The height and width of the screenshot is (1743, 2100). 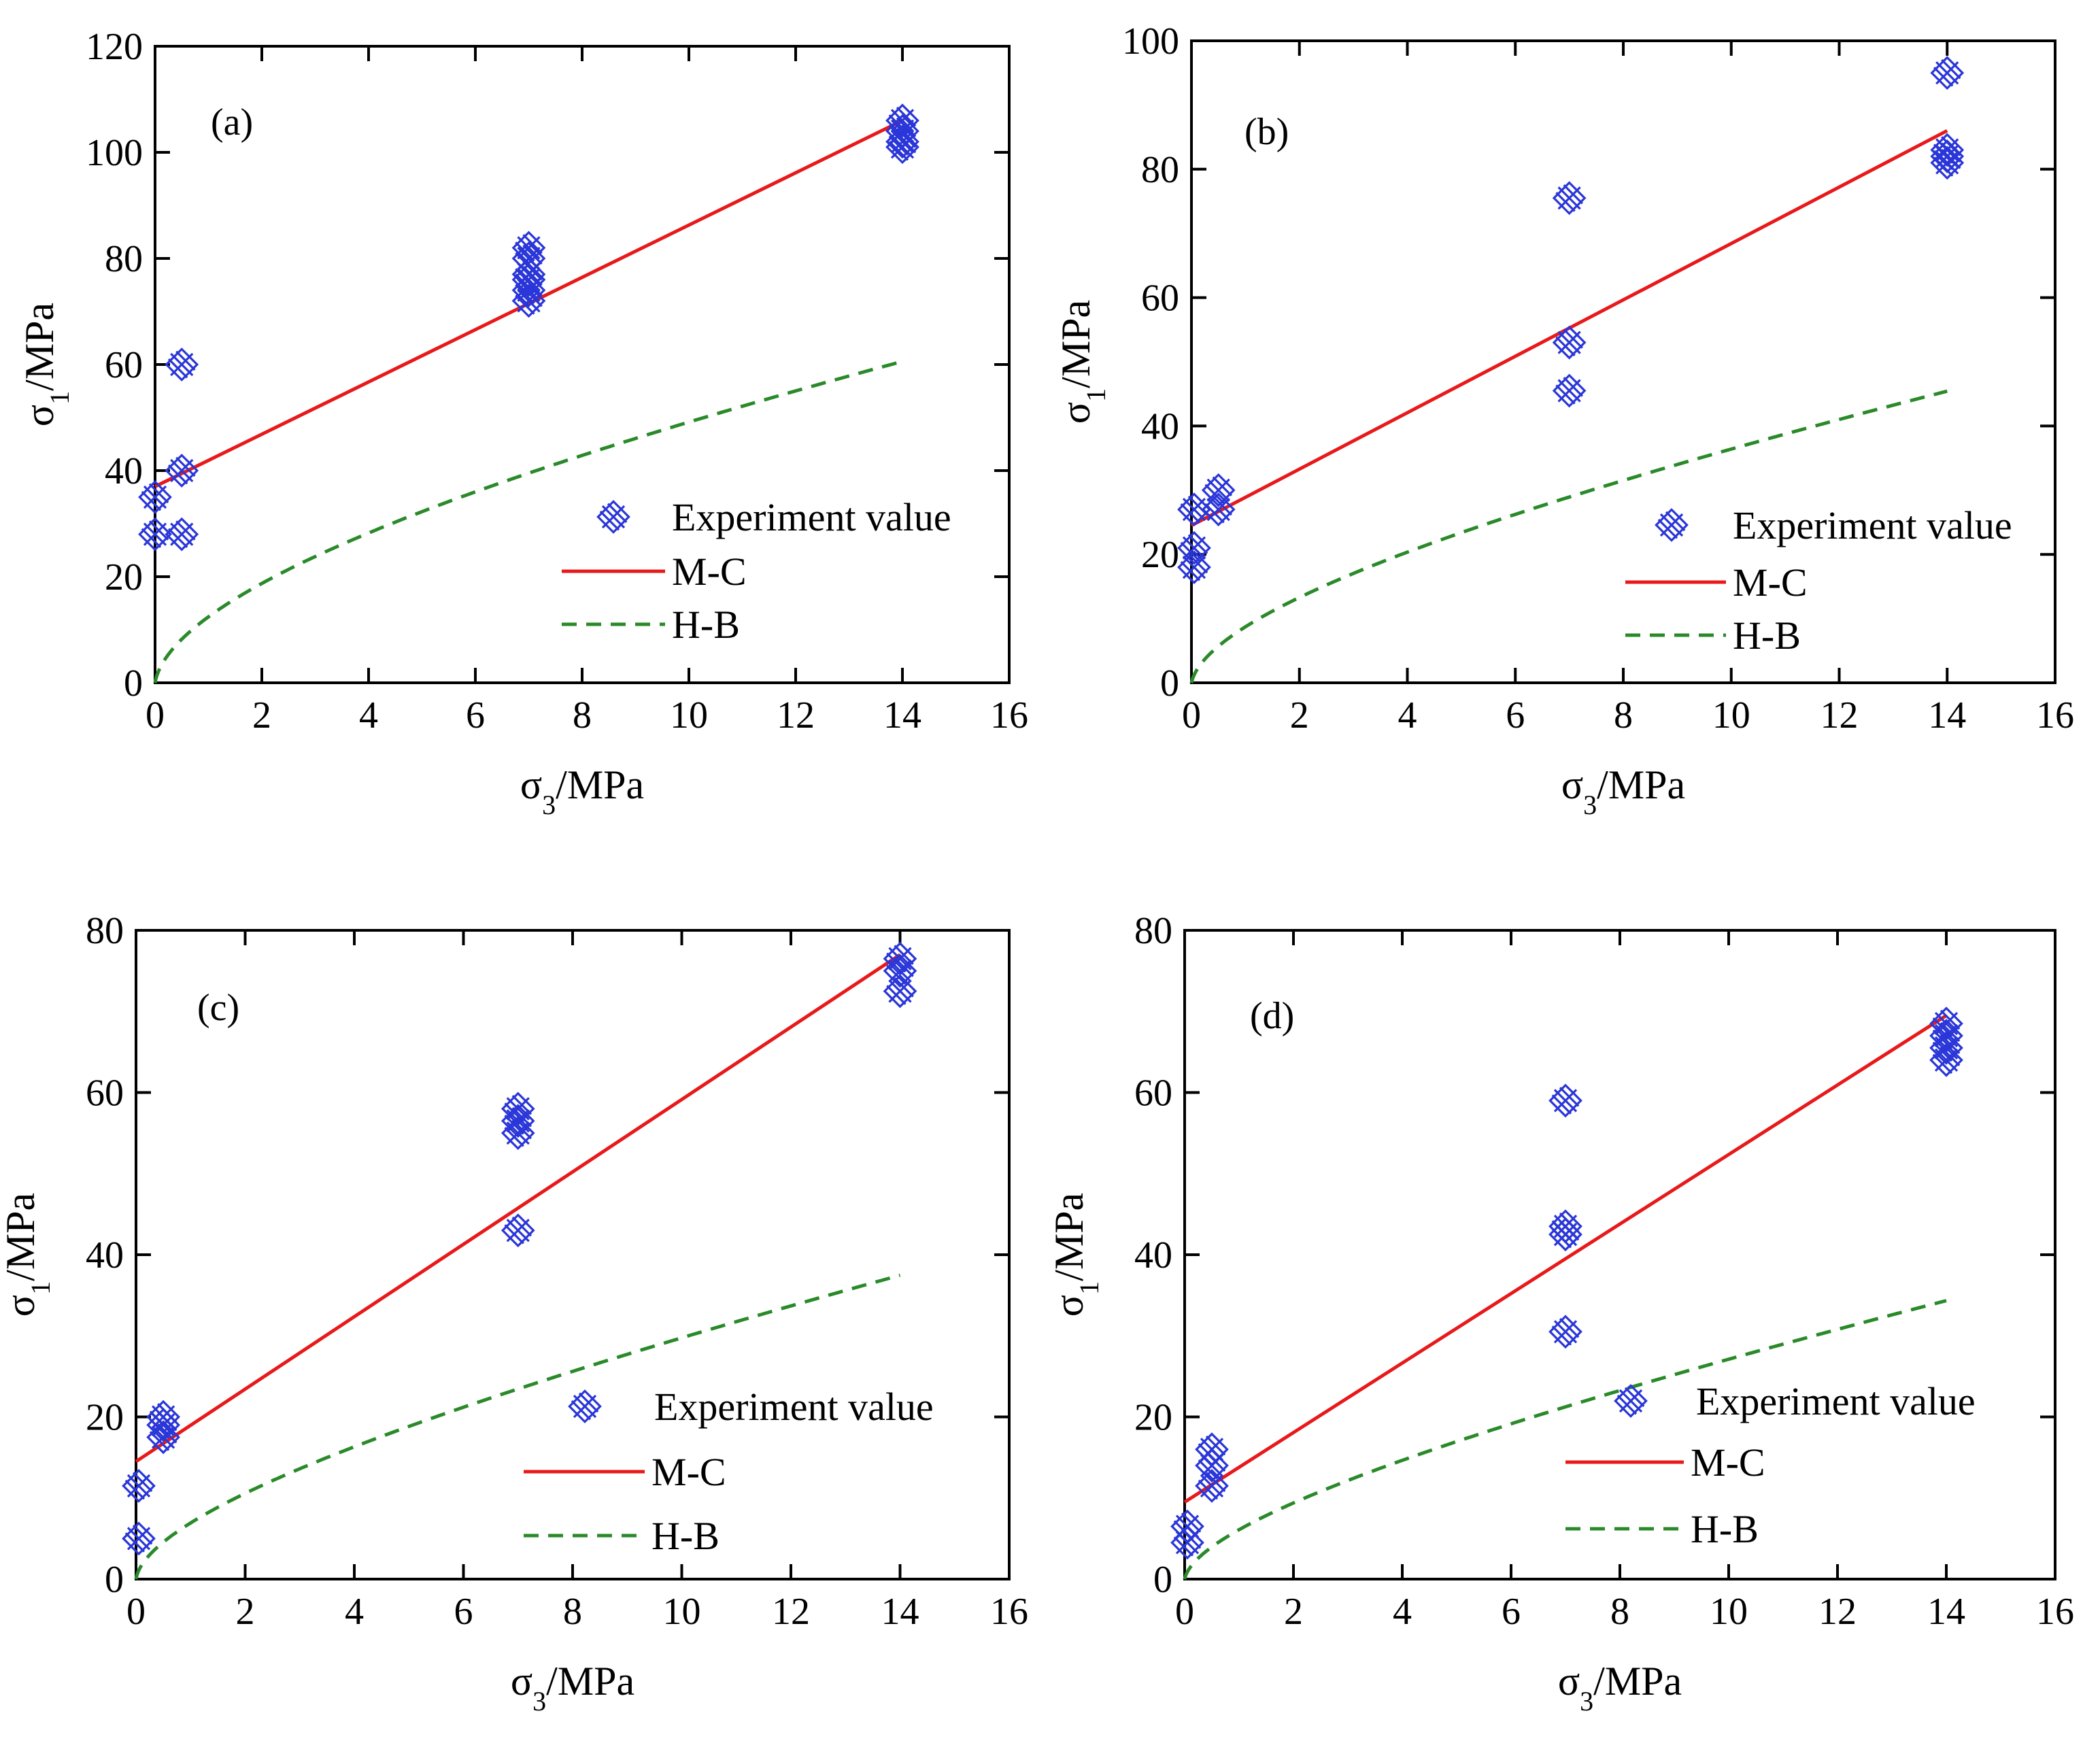 What do you see at coordinates (1572, 784) in the screenshot?
I see `x-axis-title-symbol: σ` at bounding box center [1572, 784].